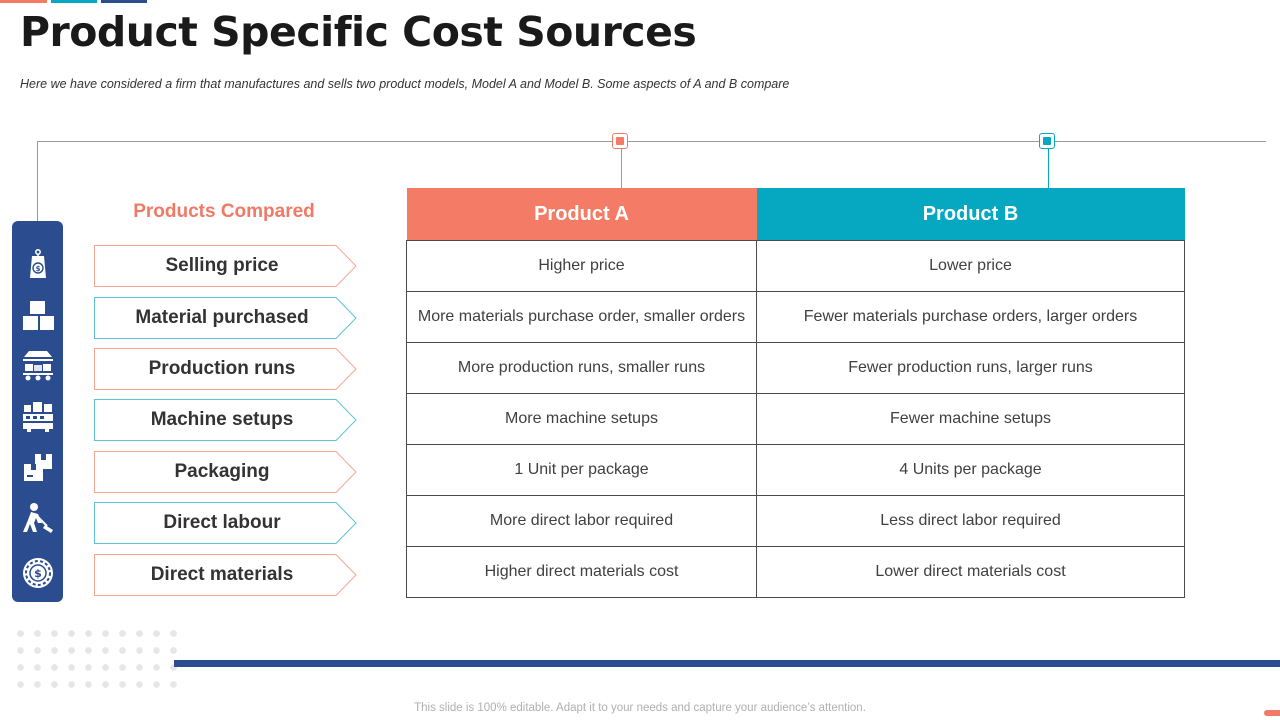 The image size is (1280, 720). What do you see at coordinates (23, 1) in the screenshot?
I see `top-accent-coral` at bounding box center [23, 1].